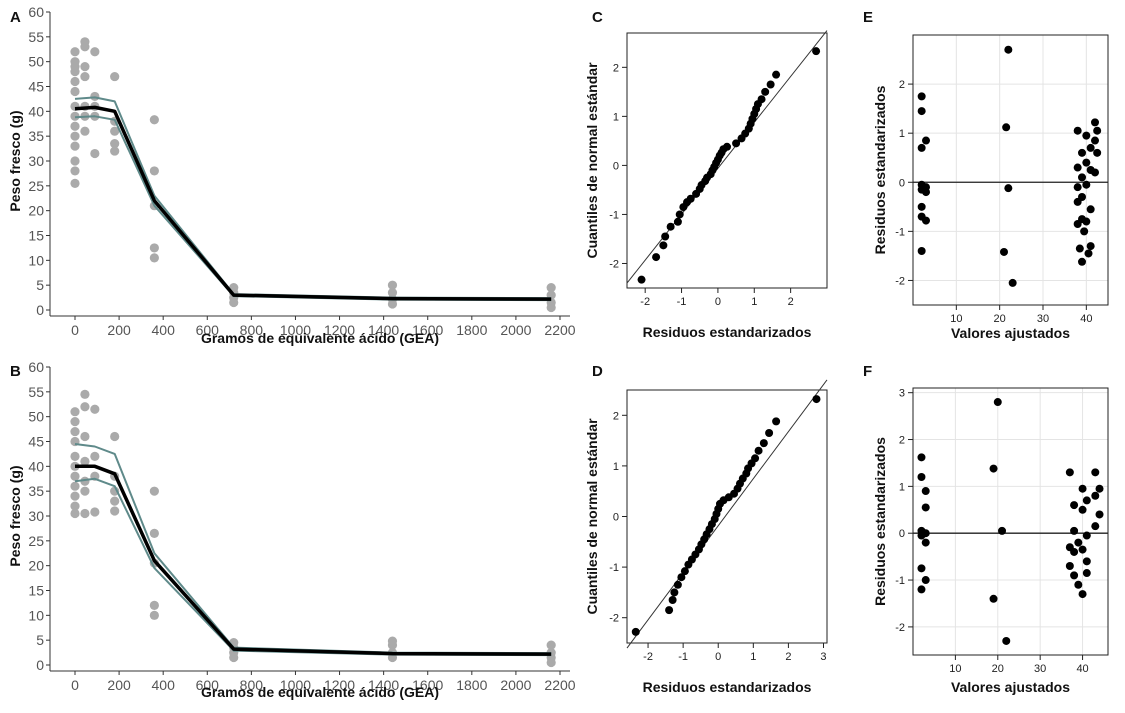 The width and height of the screenshot is (1125, 713). What do you see at coordinates (616, 467) in the screenshot?
I see `y-tick-label: 1` at bounding box center [616, 467].